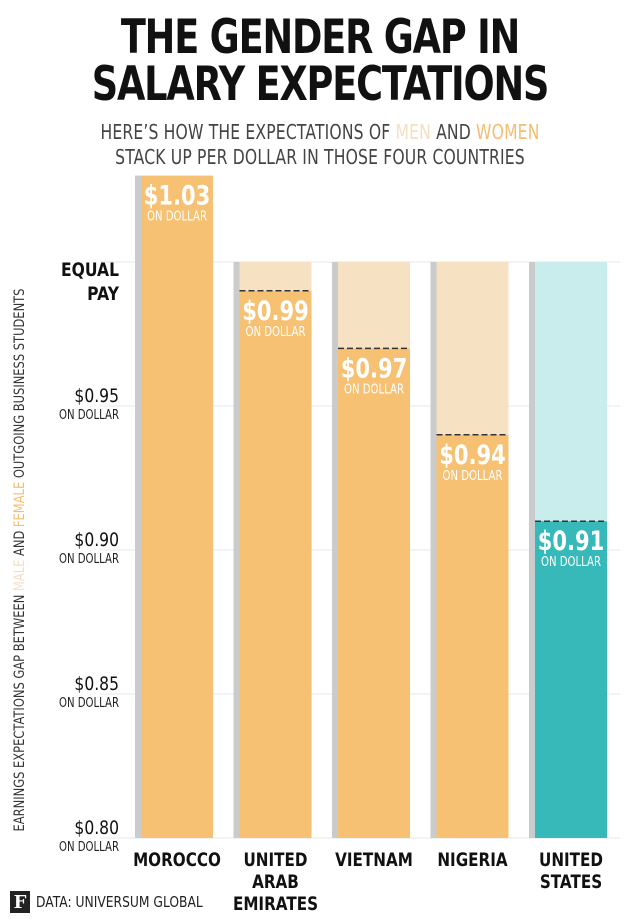  What do you see at coordinates (374, 593) in the screenshot?
I see `bar-women-vietnam` at bounding box center [374, 593].